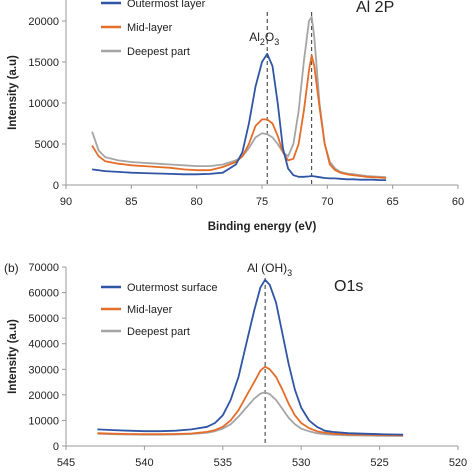 Image resolution: width=474 pixels, height=474 pixels. Describe the element at coordinates (348, 286) in the screenshot. I see `spectrum-title: O1s` at that location.